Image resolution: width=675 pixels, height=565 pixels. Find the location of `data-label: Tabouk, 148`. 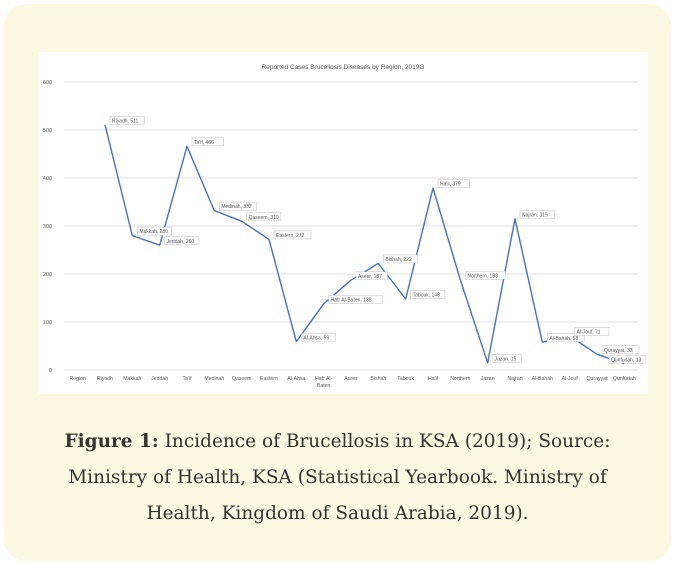

data-label: Tabouk, 148 is located at coordinates (428, 294).